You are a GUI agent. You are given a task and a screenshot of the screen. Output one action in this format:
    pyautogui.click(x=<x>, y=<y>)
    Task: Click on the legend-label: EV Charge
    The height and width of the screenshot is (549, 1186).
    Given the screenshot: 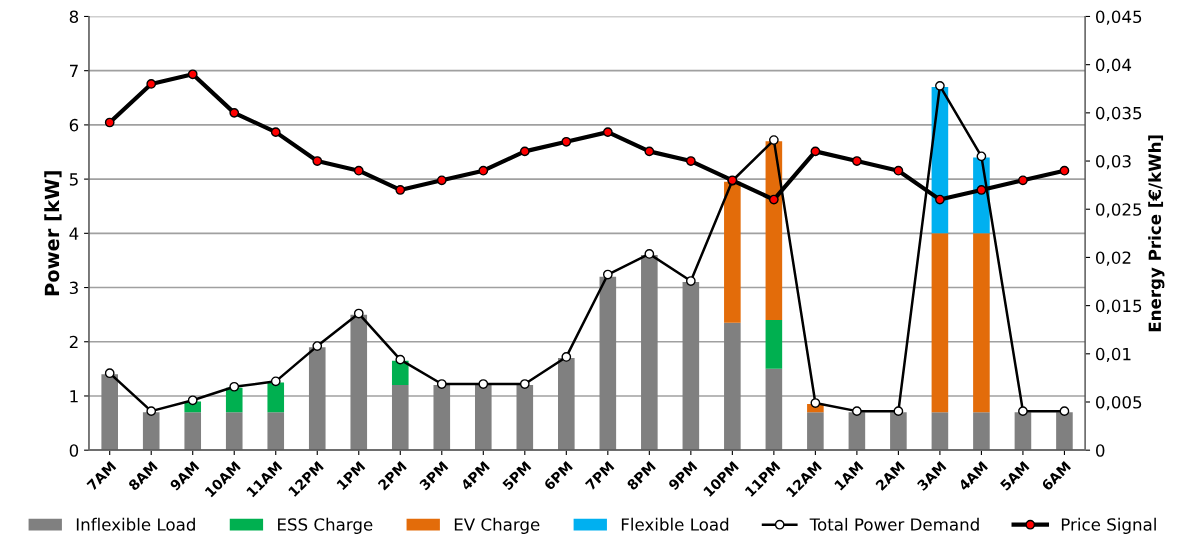 What is the action you would take?
    pyautogui.click(x=497, y=525)
    